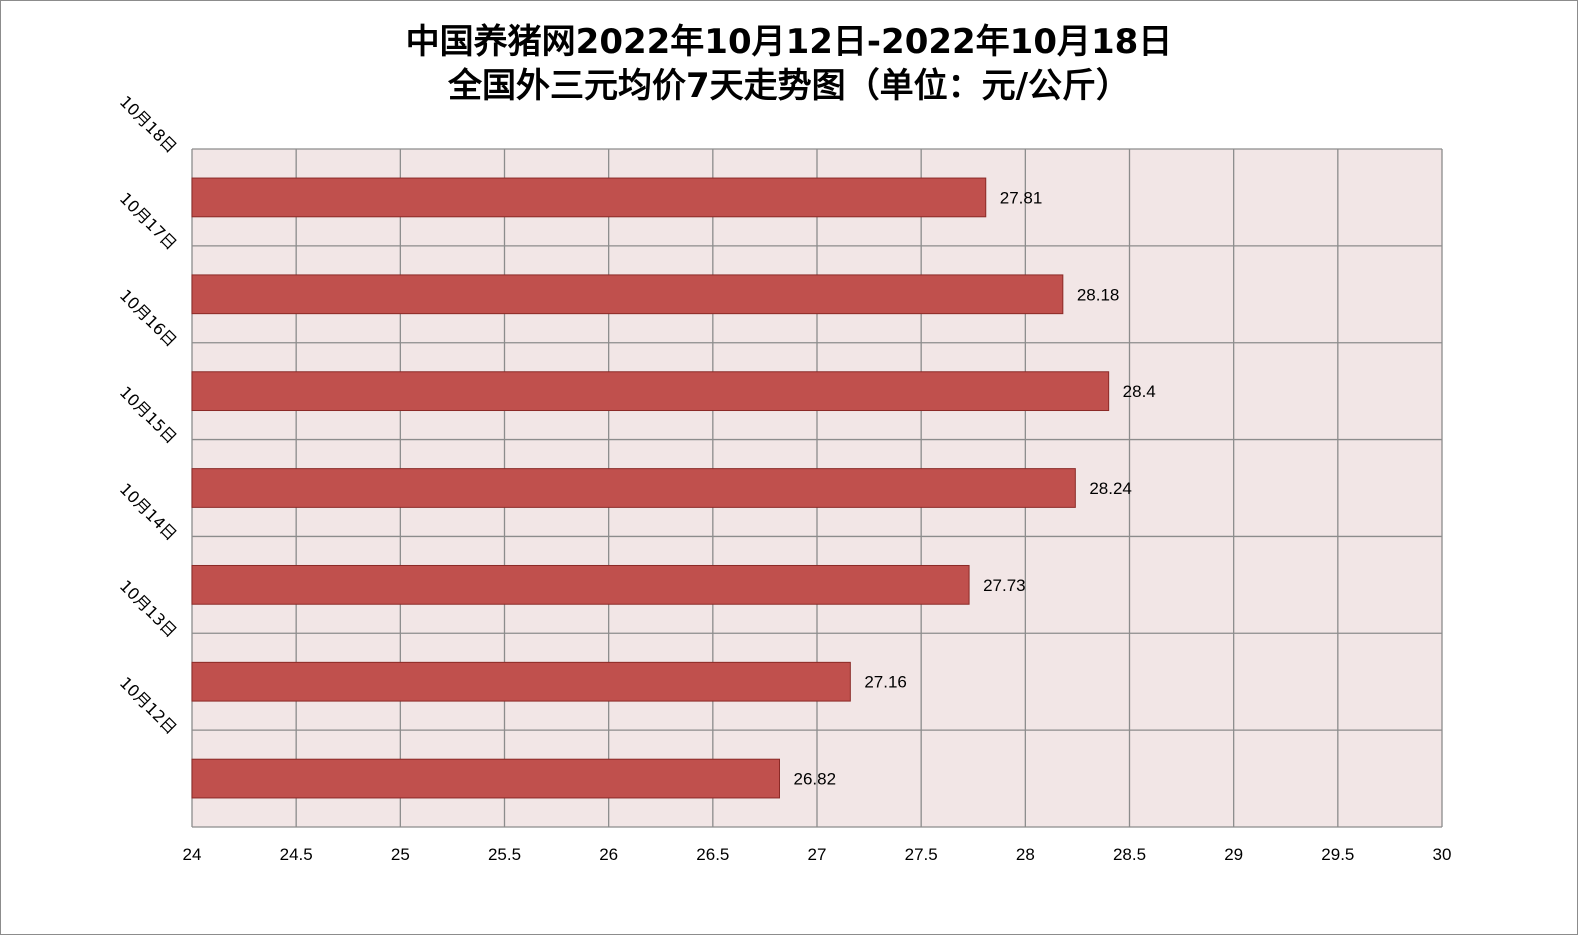 The height and width of the screenshot is (935, 1578). What do you see at coordinates (608, 854) in the screenshot?
I see `x-tick-label: 26` at bounding box center [608, 854].